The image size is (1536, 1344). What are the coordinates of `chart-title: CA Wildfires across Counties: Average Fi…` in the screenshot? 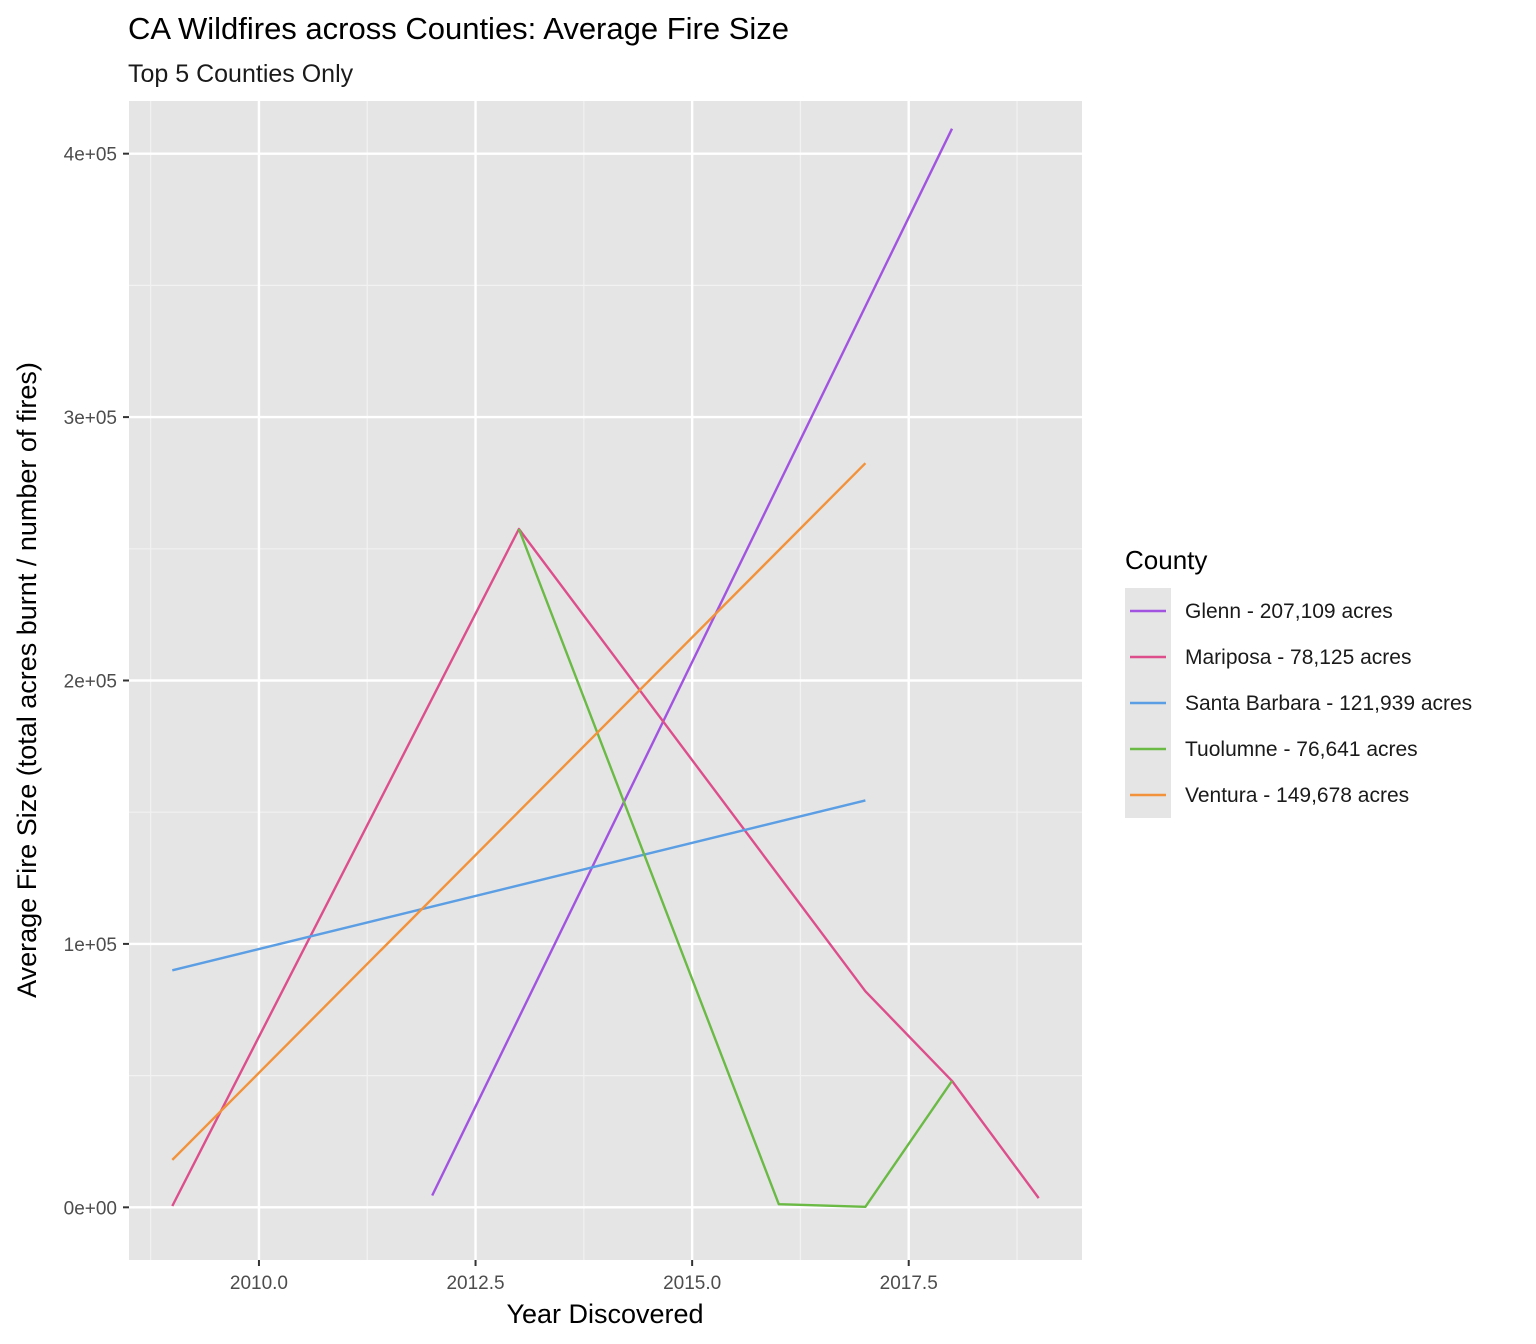 It's located at (458, 28).